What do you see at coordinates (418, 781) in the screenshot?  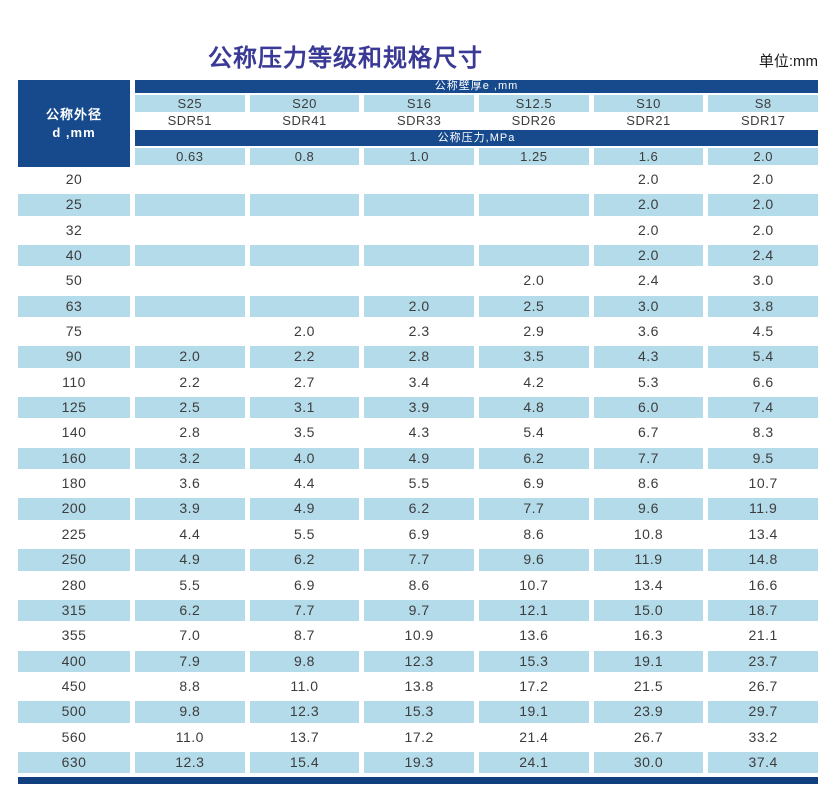 I see `bottom-bar` at bounding box center [418, 781].